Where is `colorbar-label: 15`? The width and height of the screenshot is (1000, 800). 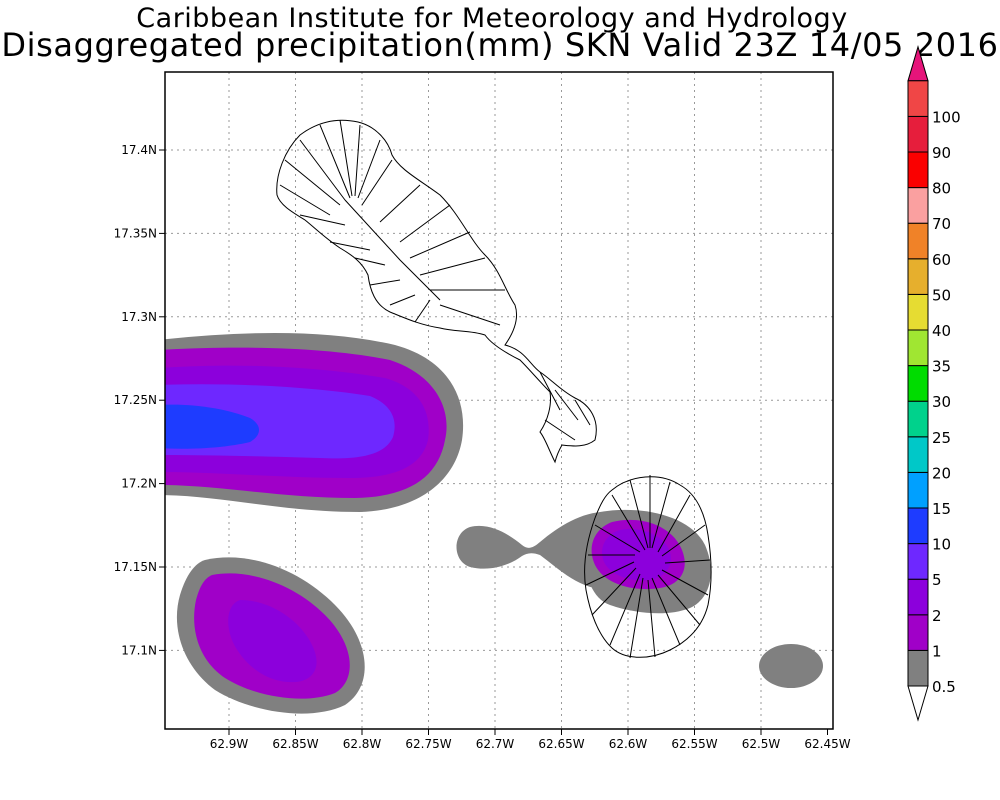
colorbar-label: 15 is located at coordinates (941, 509).